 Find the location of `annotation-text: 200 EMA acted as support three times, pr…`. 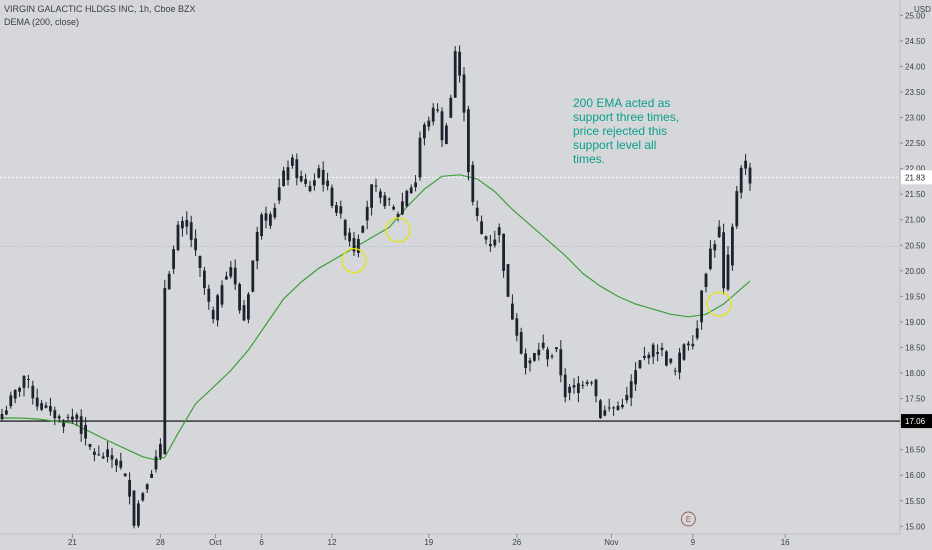

annotation-text: 200 EMA acted as support three times, pr… is located at coordinates (638, 131).